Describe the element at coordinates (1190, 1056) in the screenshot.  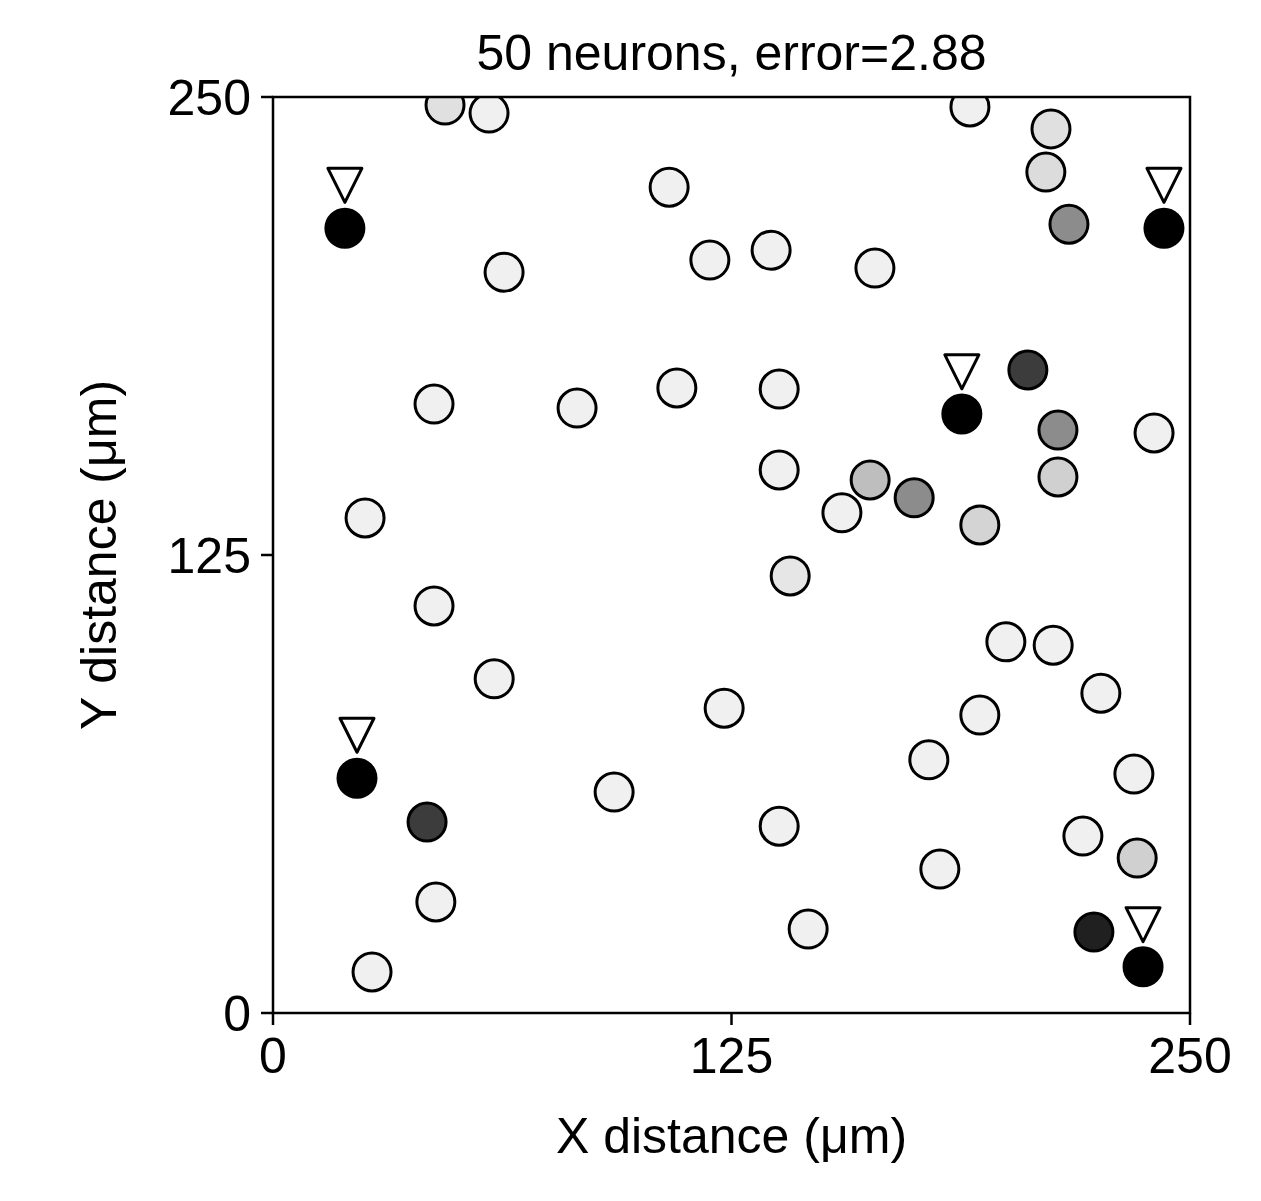
I see `x-tick-label: 250` at that location.